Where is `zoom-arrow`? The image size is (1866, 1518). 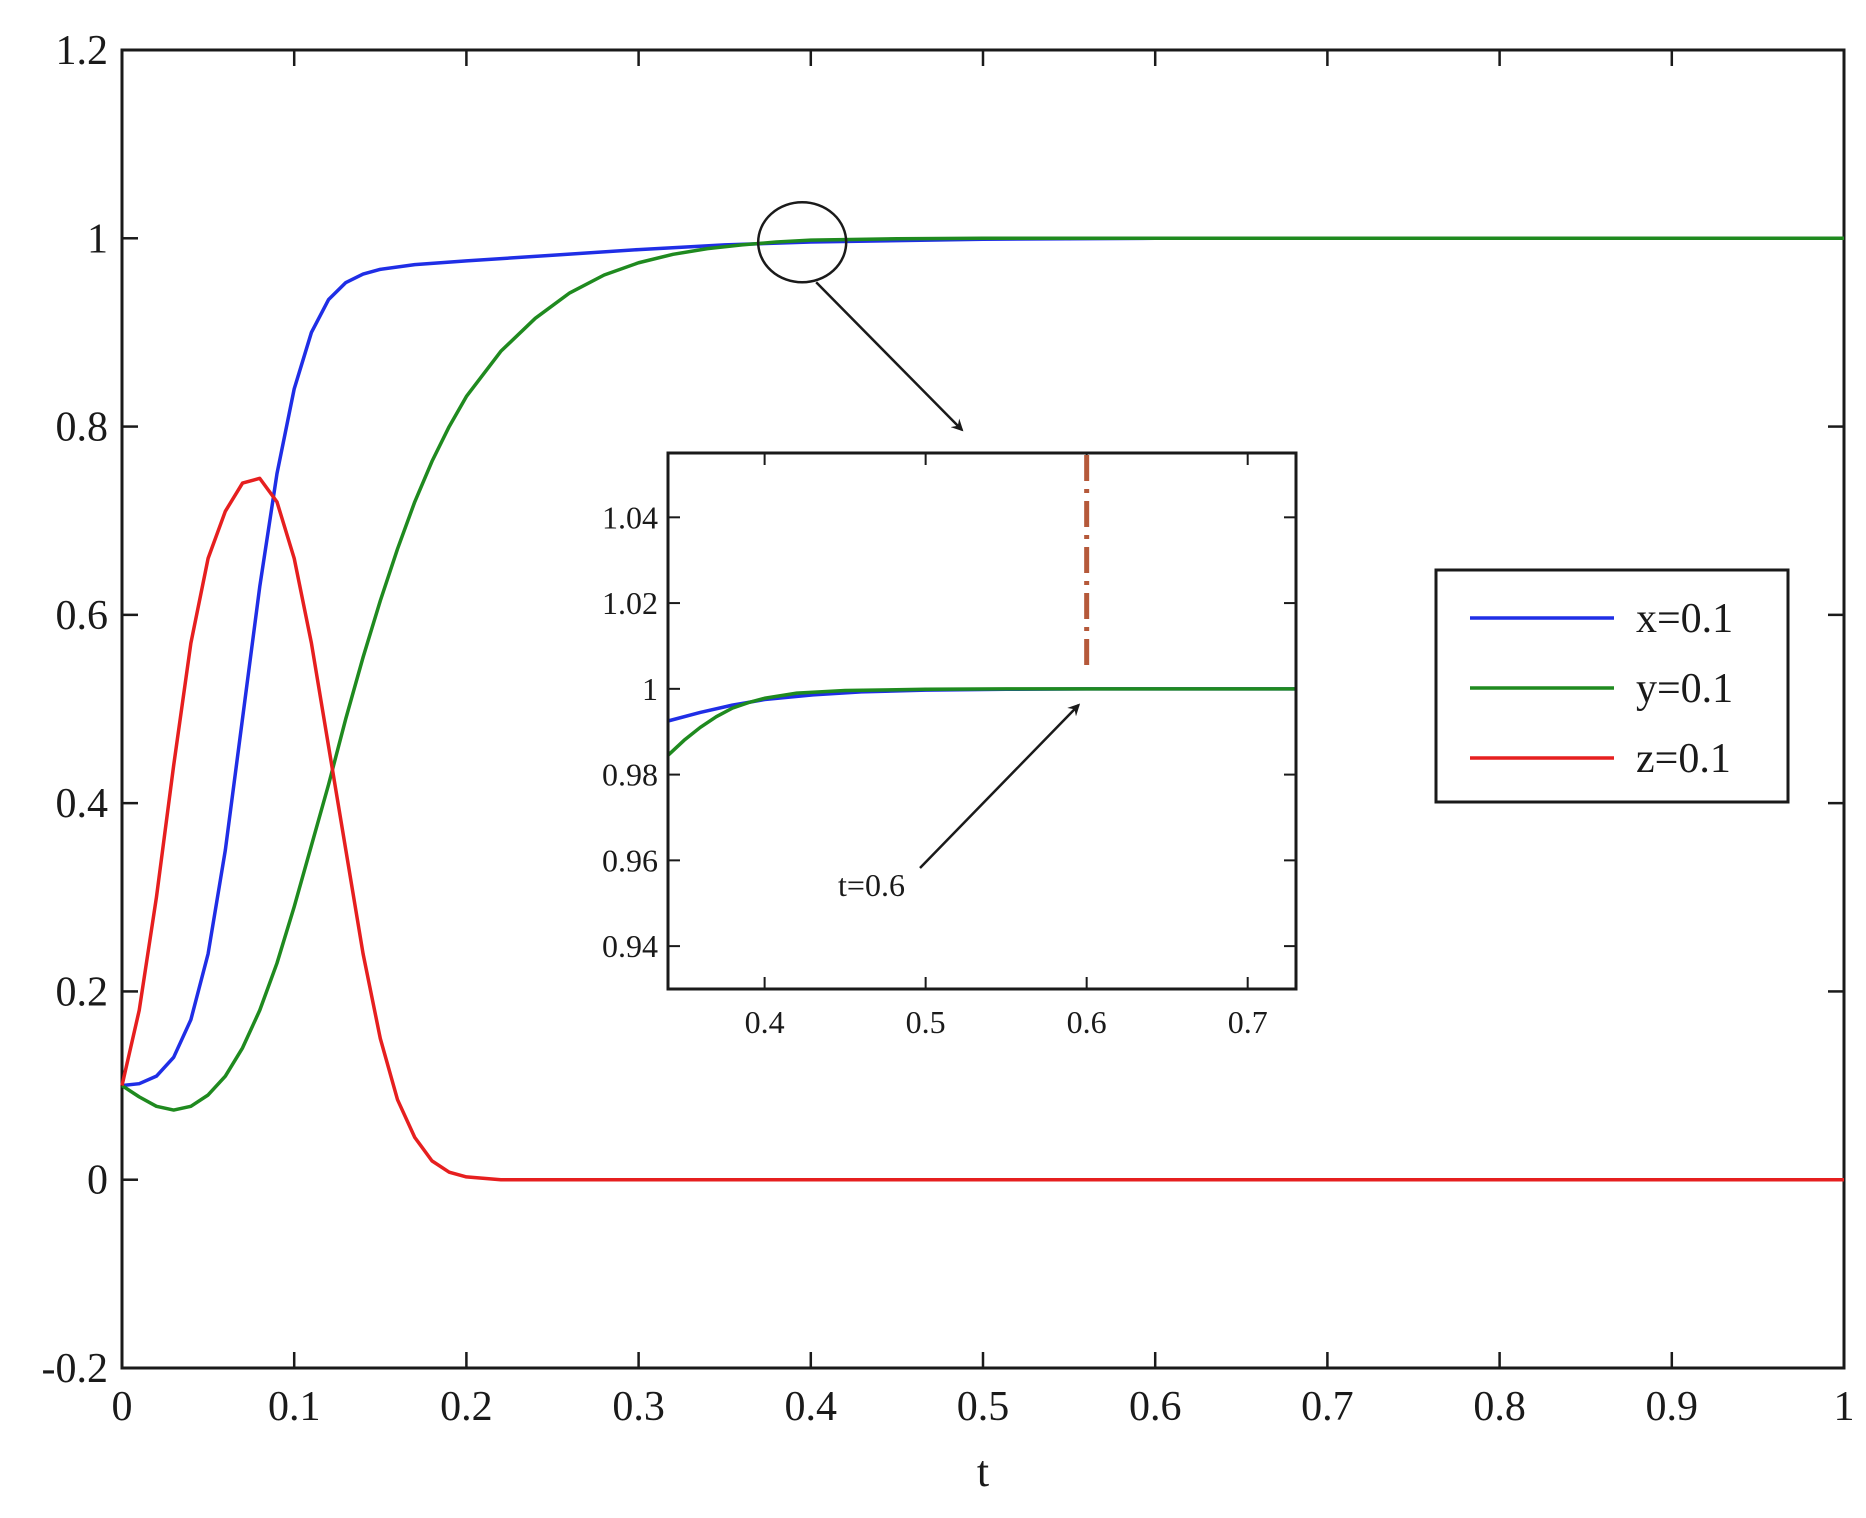
zoom-arrow is located at coordinates (889, 356).